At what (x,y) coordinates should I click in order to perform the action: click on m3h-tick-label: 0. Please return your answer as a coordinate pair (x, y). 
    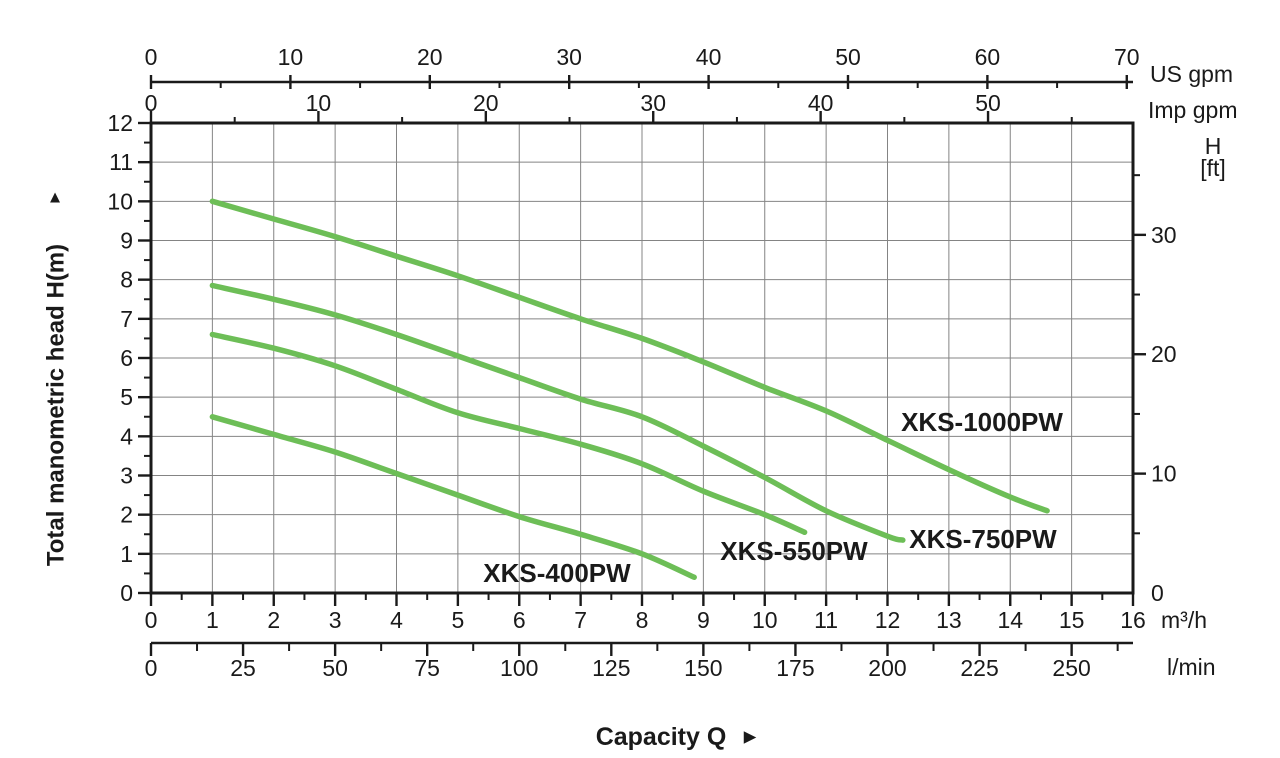
    Looking at the image, I should click on (151, 620).